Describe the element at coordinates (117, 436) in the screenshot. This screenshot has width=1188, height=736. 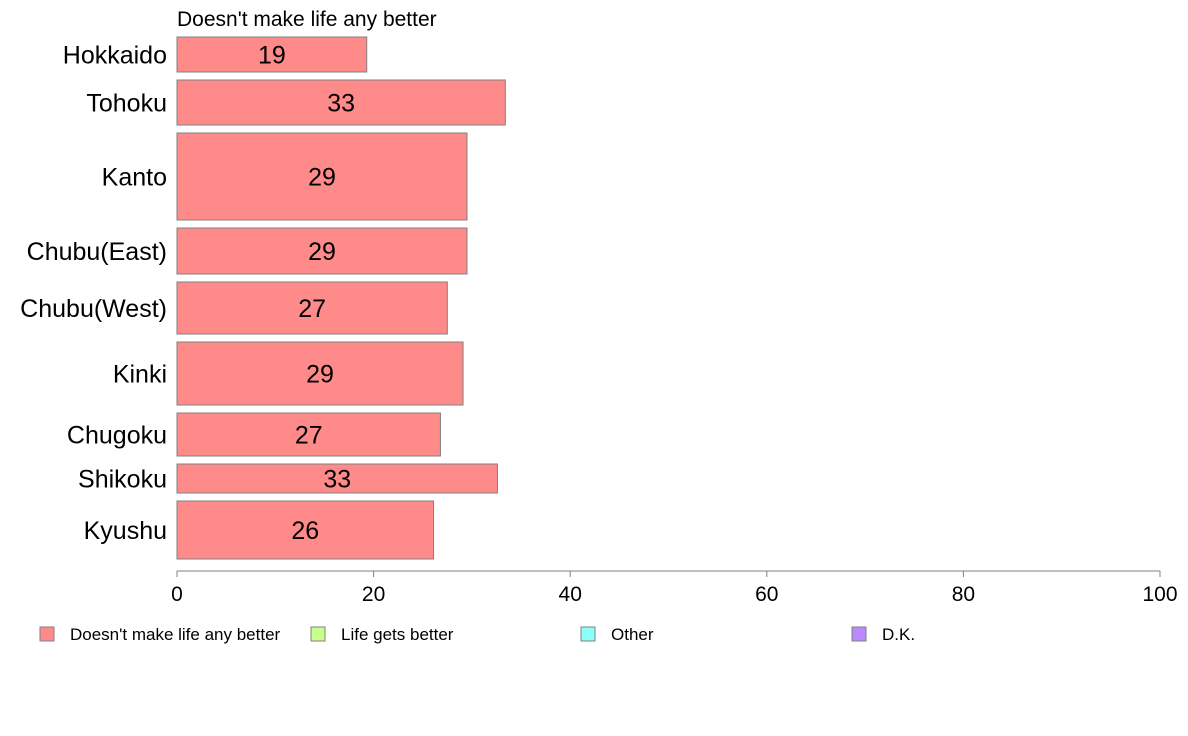
I see `category-label: Chugoku` at that location.